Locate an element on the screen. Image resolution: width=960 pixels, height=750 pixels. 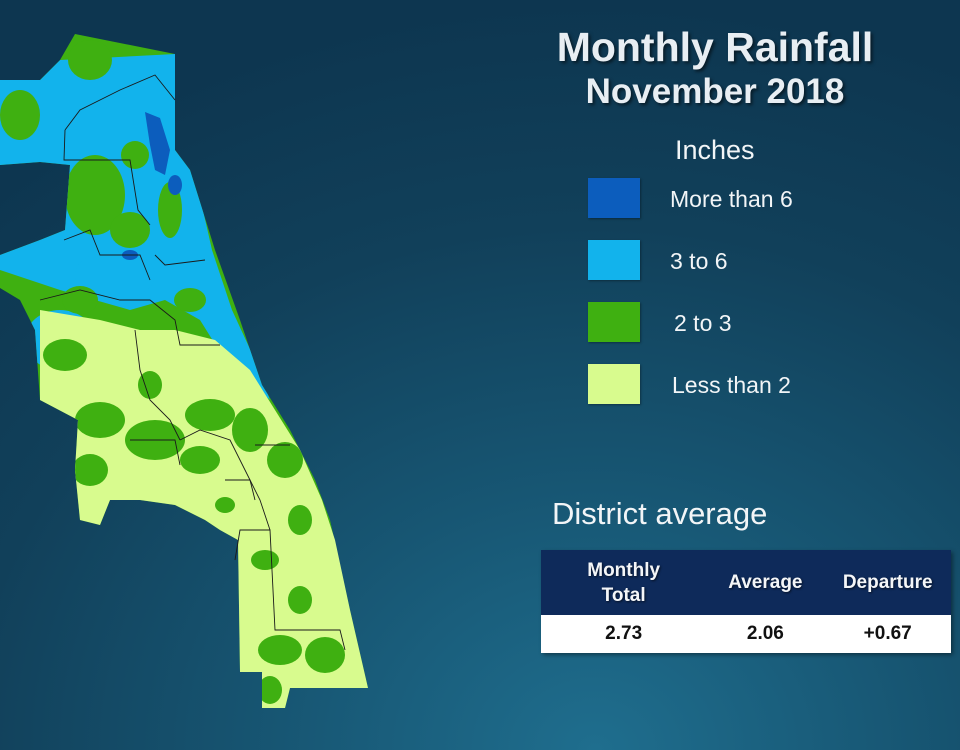
map-title: Monthly Rainfall is located at coordinates (715, 47).